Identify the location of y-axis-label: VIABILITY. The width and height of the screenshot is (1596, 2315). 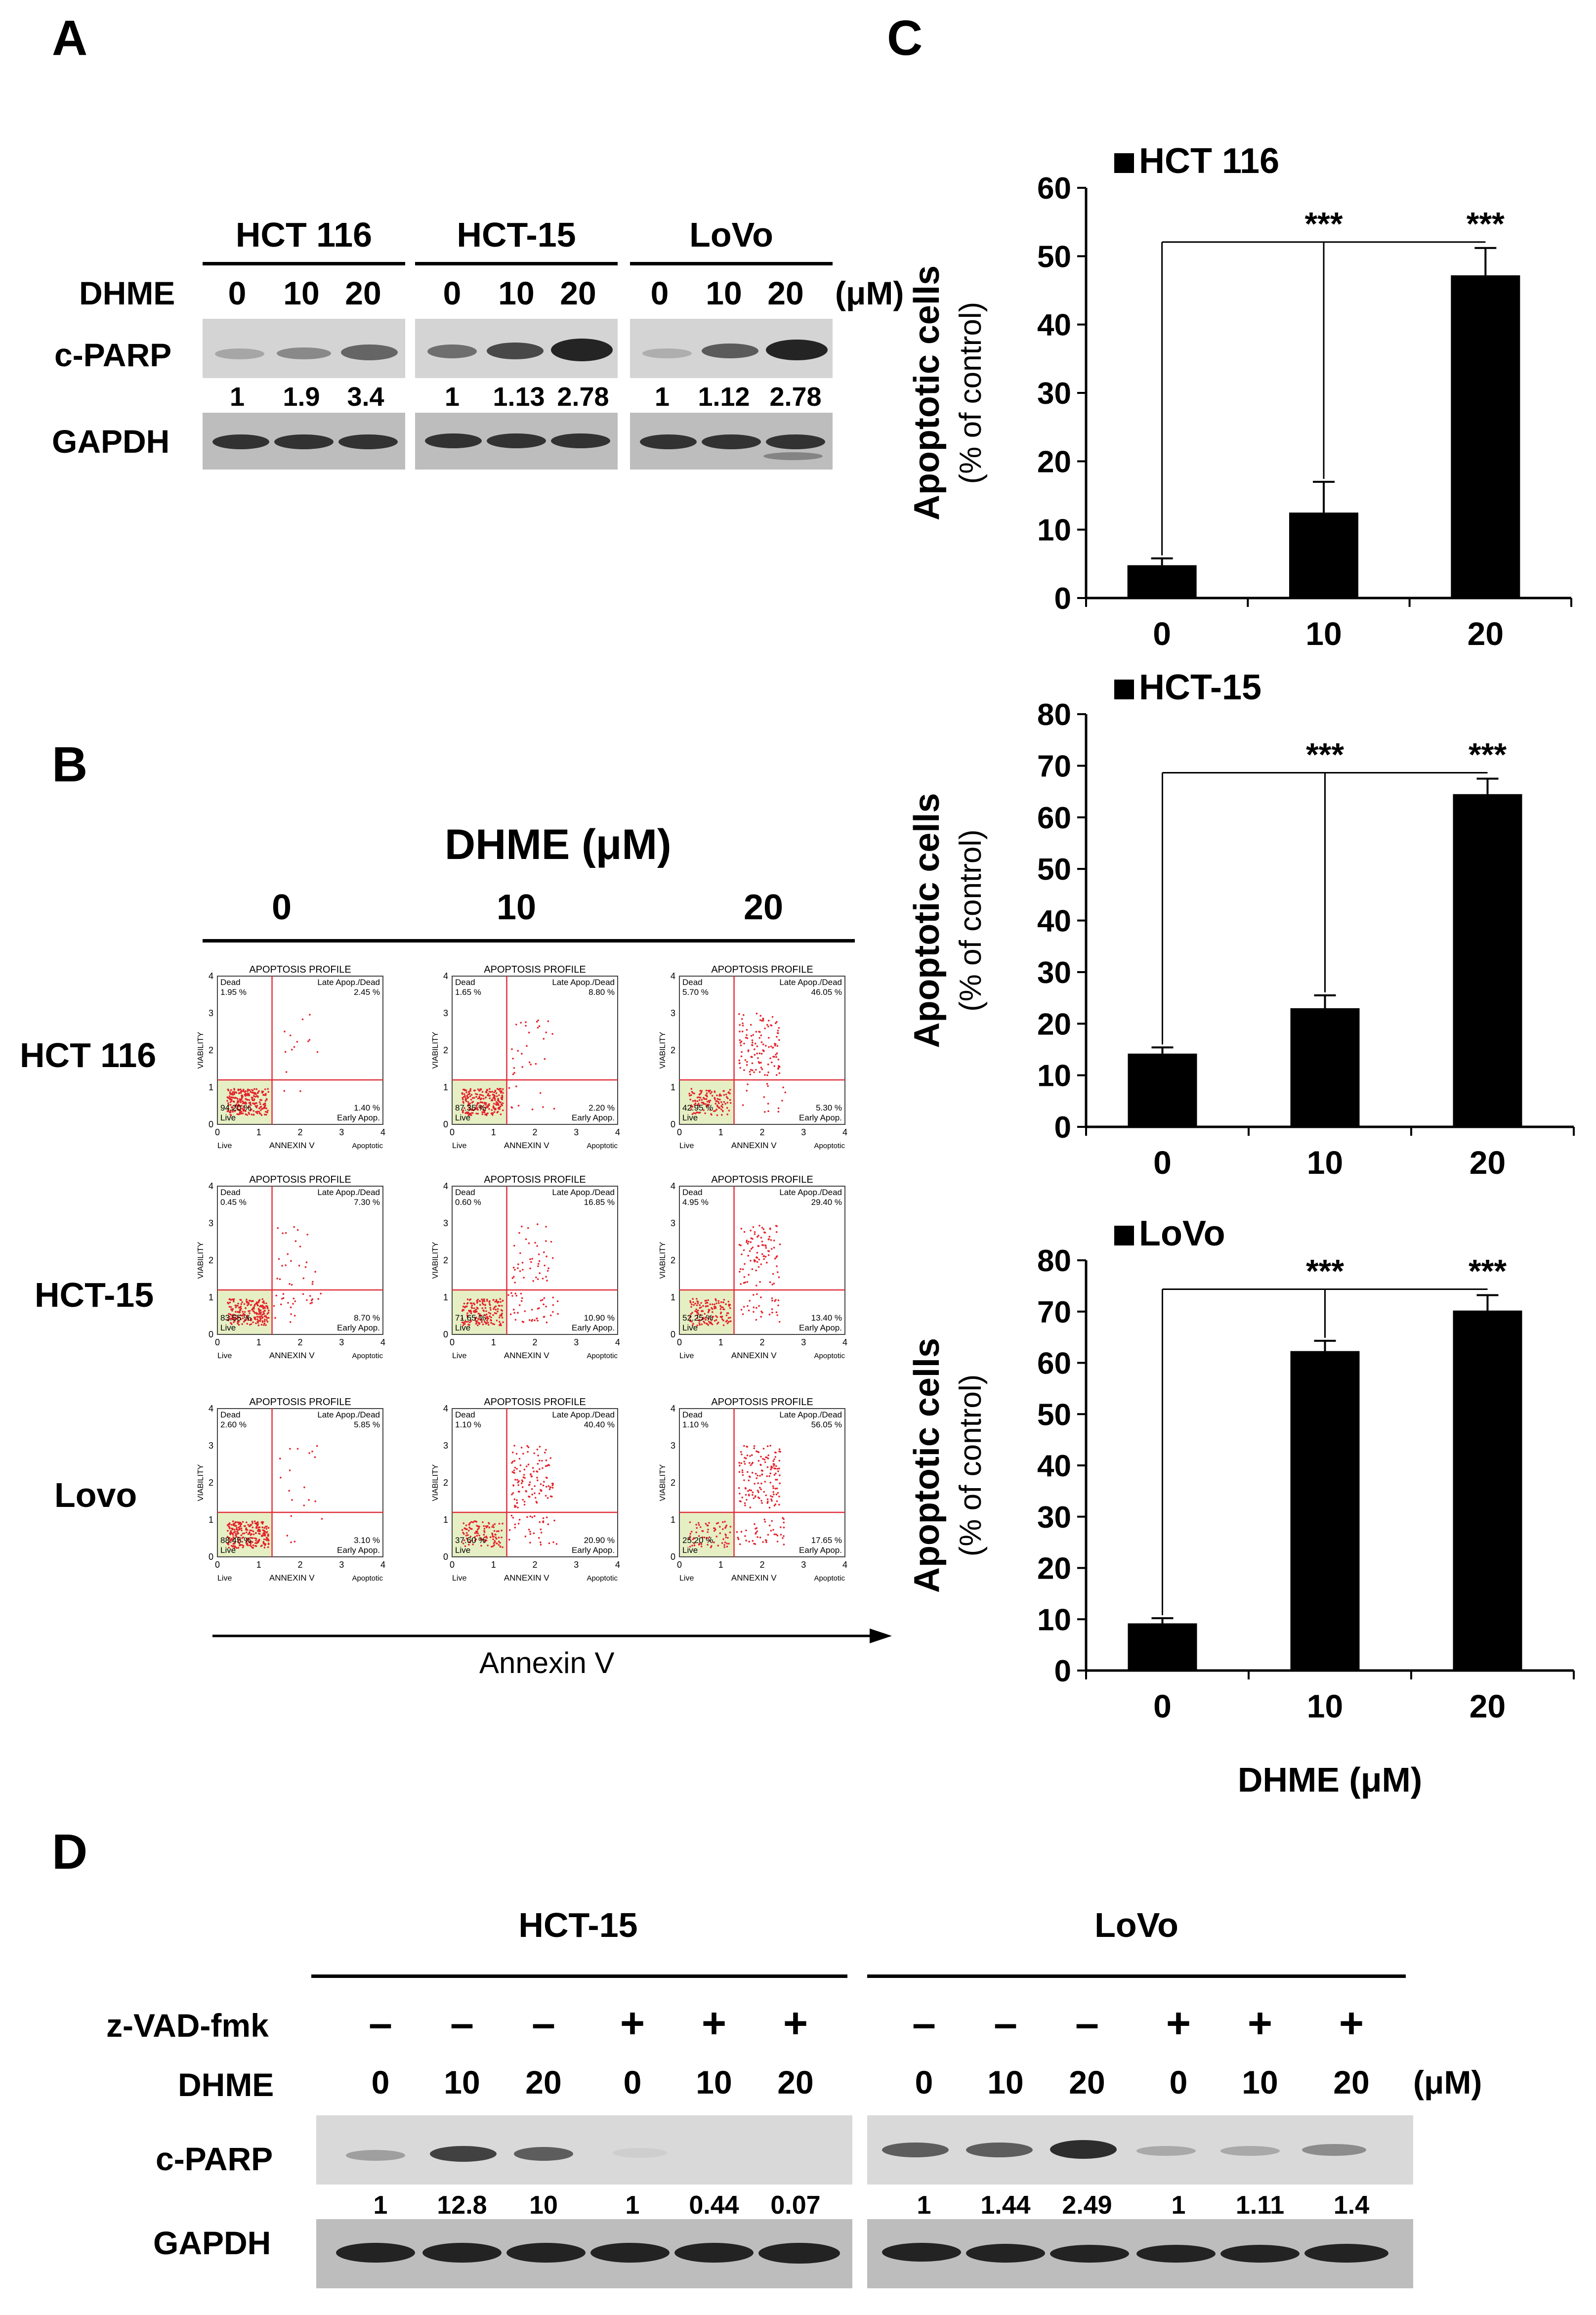
(435, 1260).